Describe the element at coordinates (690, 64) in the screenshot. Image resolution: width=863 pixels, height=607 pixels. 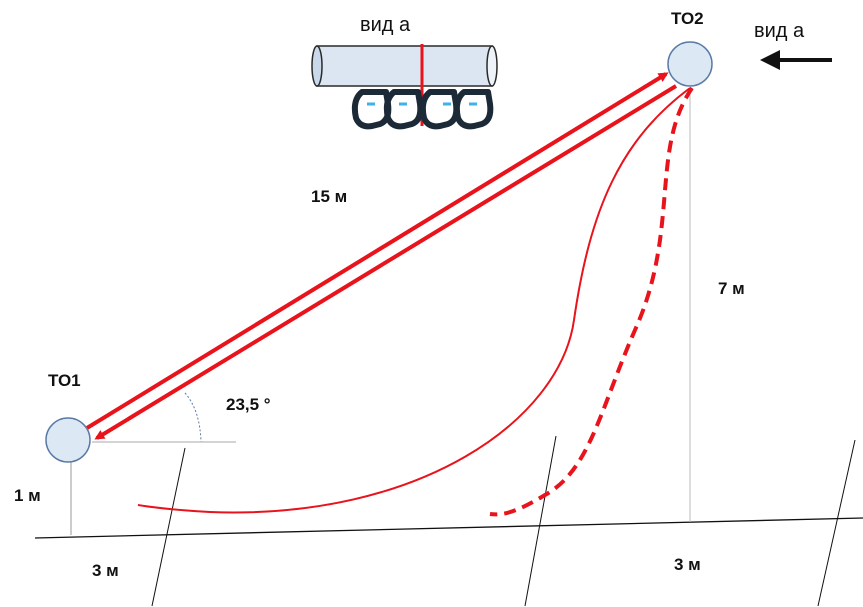
I see `to2-anchor` at that location.